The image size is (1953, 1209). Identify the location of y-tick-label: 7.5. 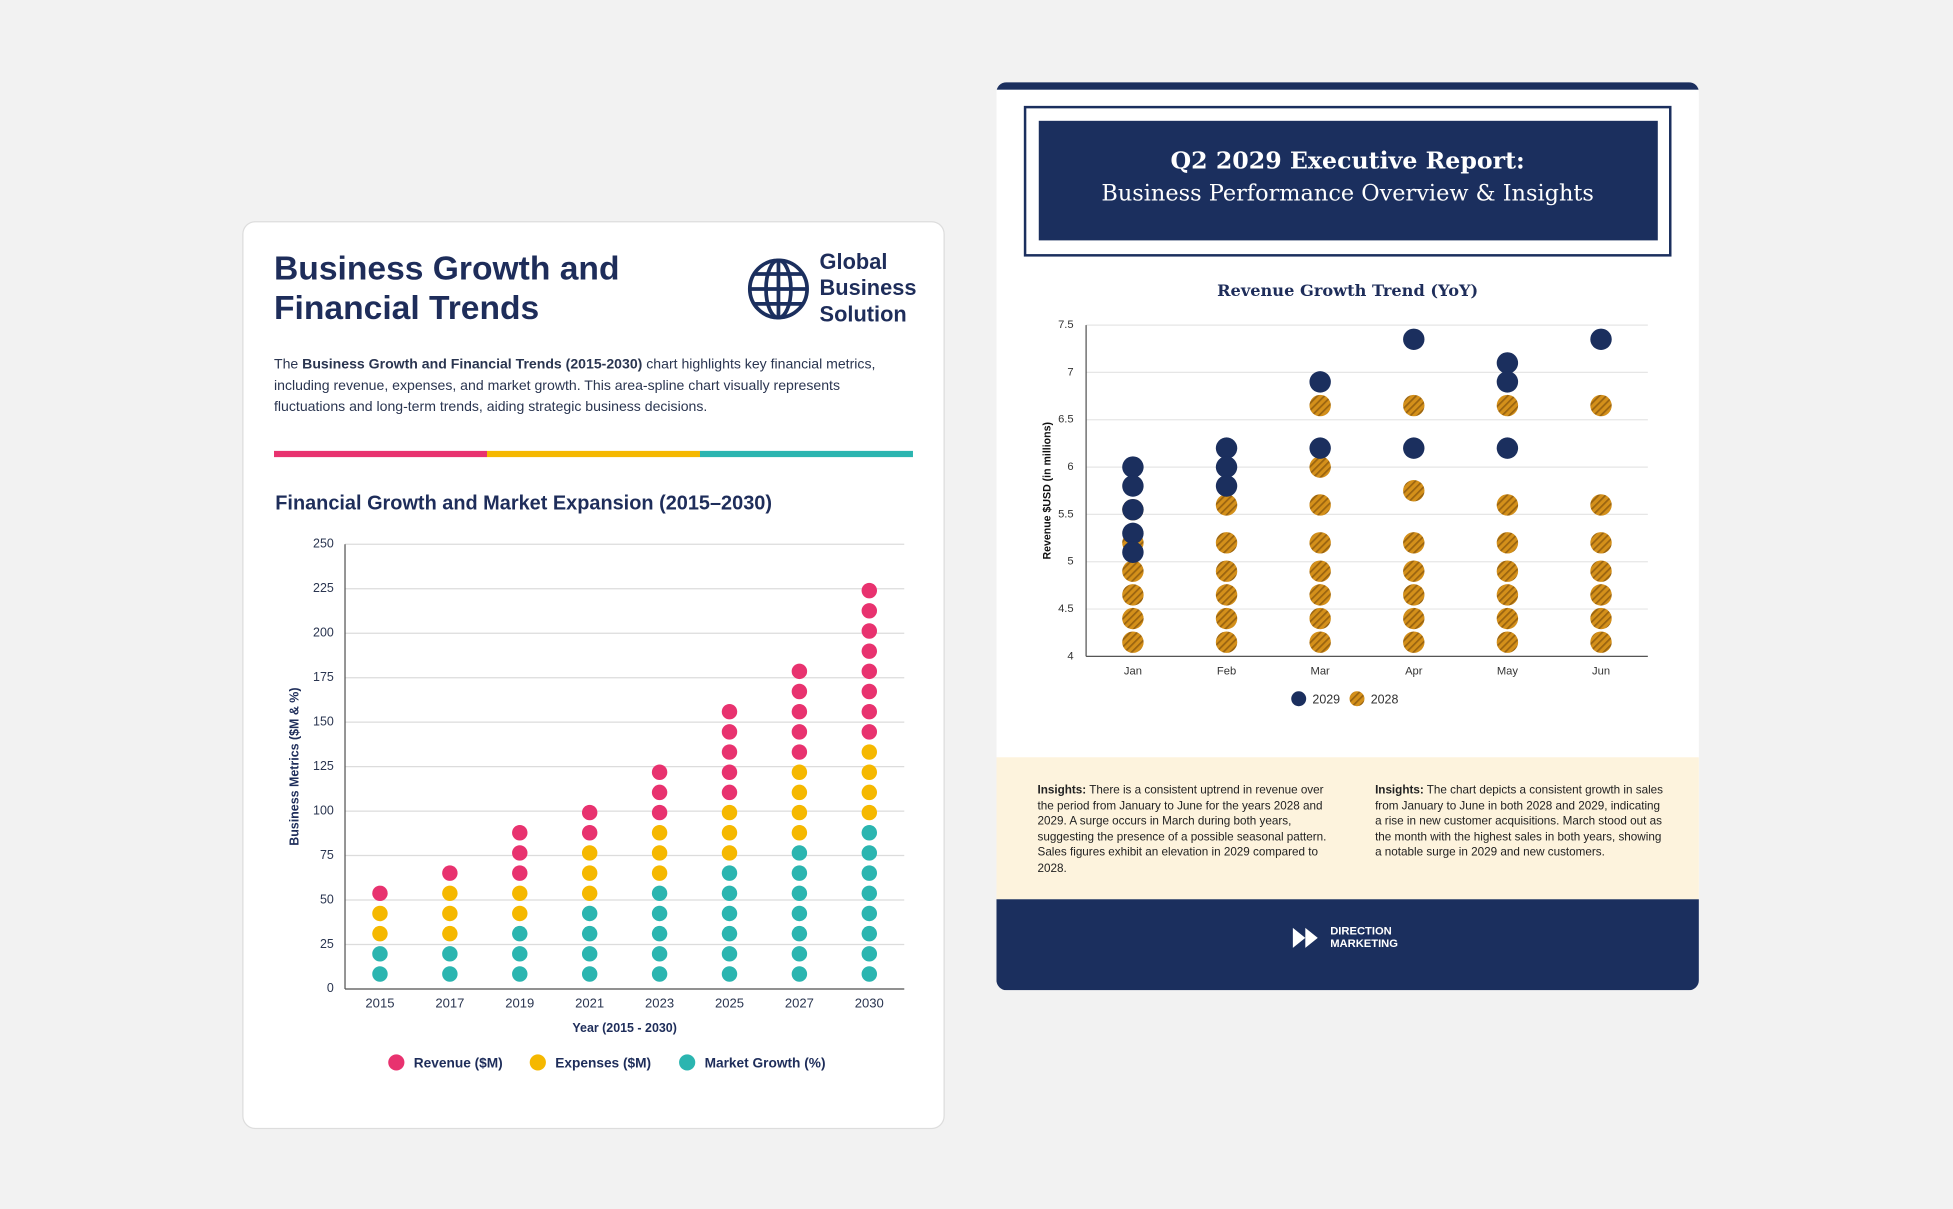
(1066, 325).